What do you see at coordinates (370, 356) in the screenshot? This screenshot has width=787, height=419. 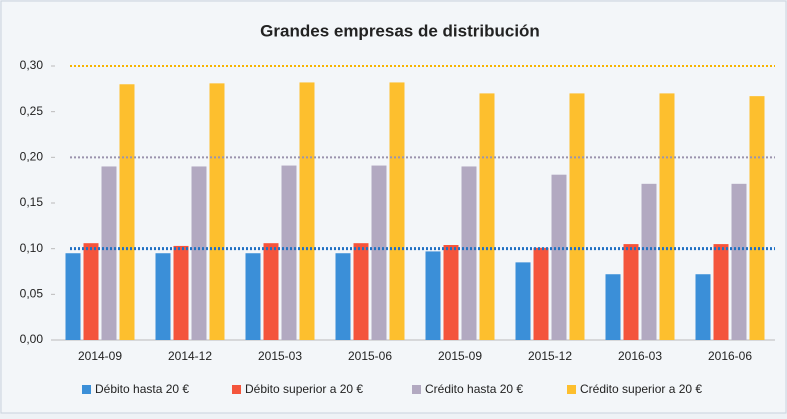 I see `x-tick-label: 2015-06` at bounding box center [370, 356].